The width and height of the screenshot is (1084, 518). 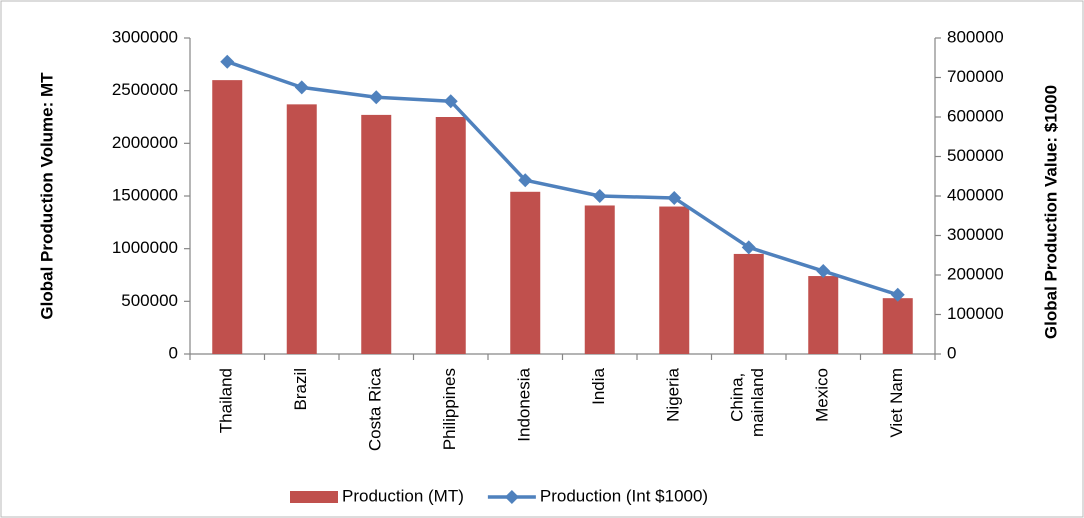 What do you see at coordinates (46, 196) in the screenshot?
I see `y-axis-title: Global Production Volume: MT` at bounding box center [46, 196].